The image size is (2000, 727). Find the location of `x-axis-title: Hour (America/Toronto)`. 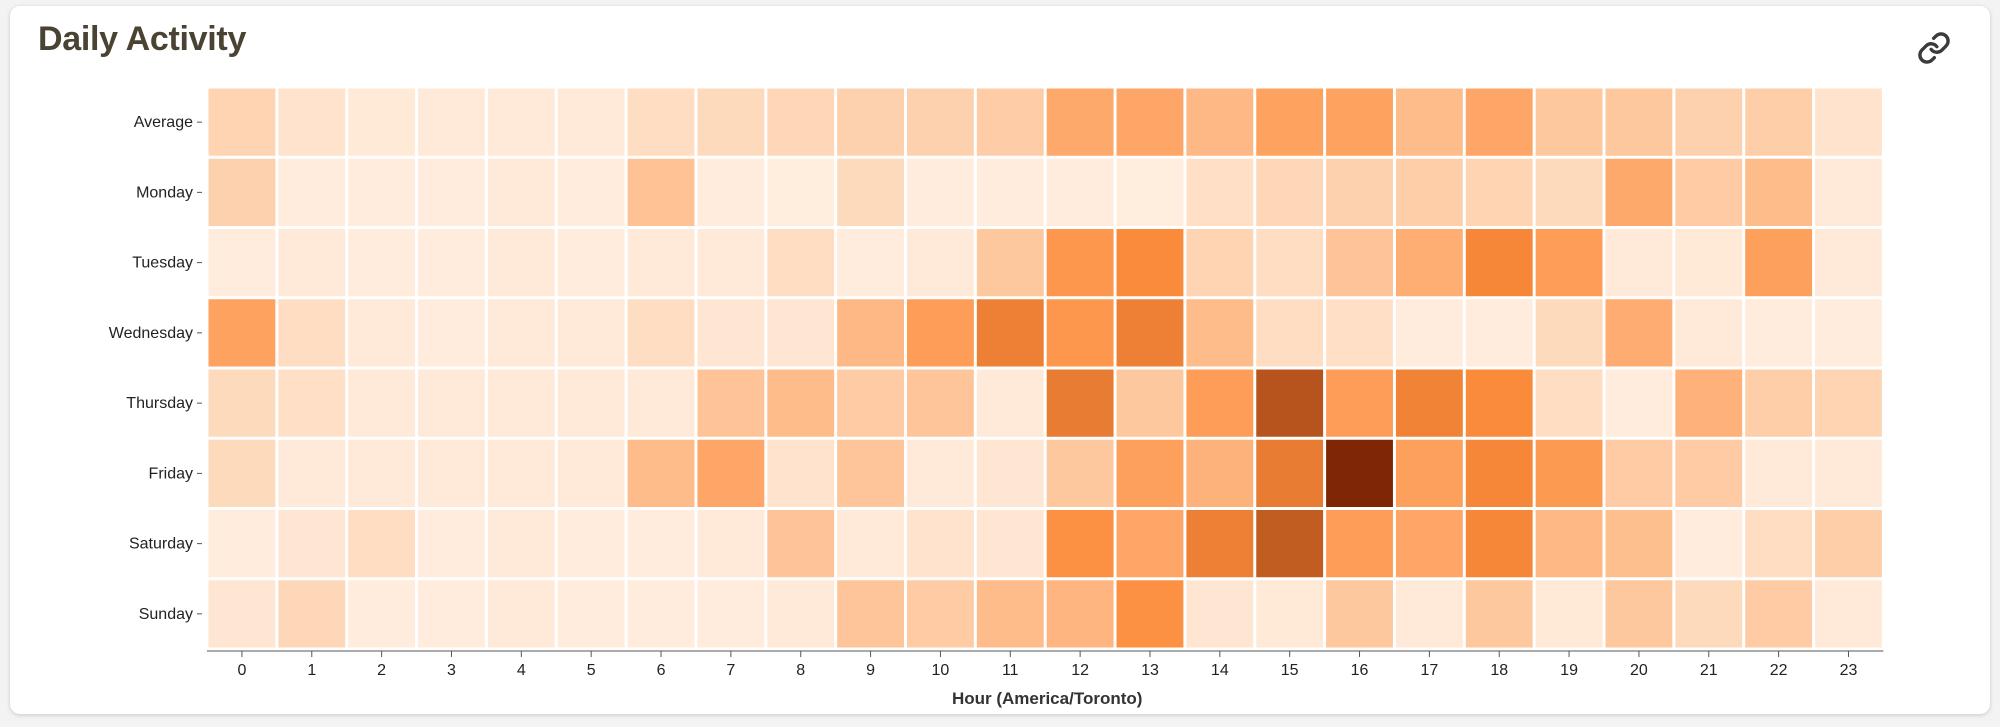

x-axis-title: Hour (America/Toronto) is located at coordinates (1047, 698).